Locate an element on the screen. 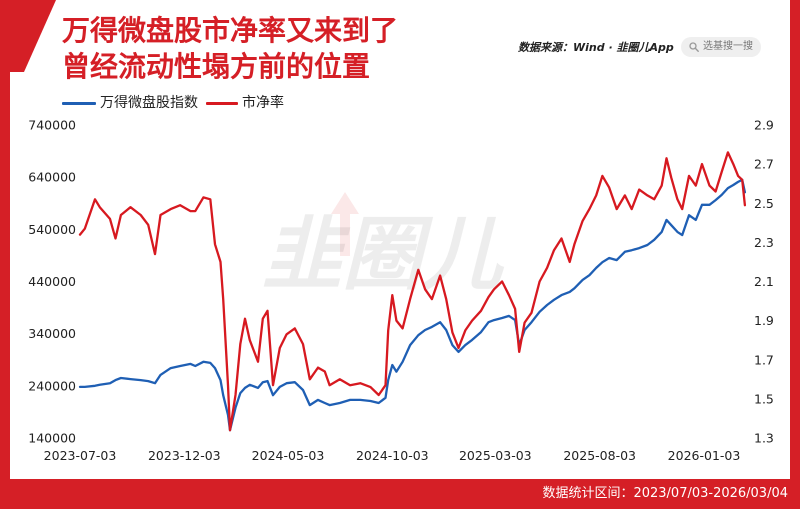 The height and width of the screenshot is (509, 800). y-left-tick-label: 540000 is located at coordinates (52, 229).